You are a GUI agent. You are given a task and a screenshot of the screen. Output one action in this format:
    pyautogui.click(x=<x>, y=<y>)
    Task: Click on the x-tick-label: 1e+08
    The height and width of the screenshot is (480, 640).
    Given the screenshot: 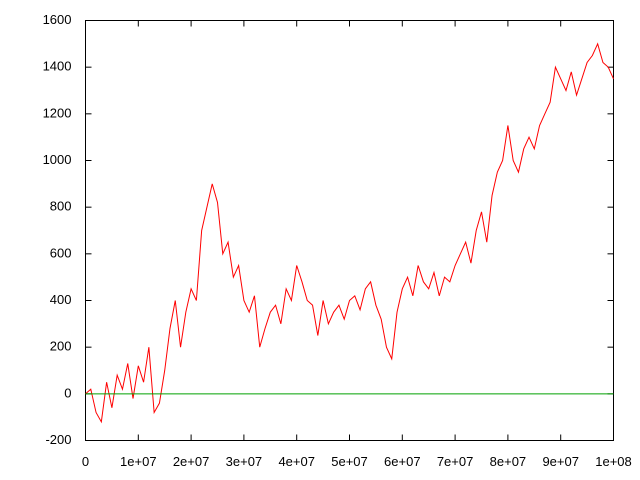 What is the action you would take?
    pyautogui.click(x=613, y=461)
    